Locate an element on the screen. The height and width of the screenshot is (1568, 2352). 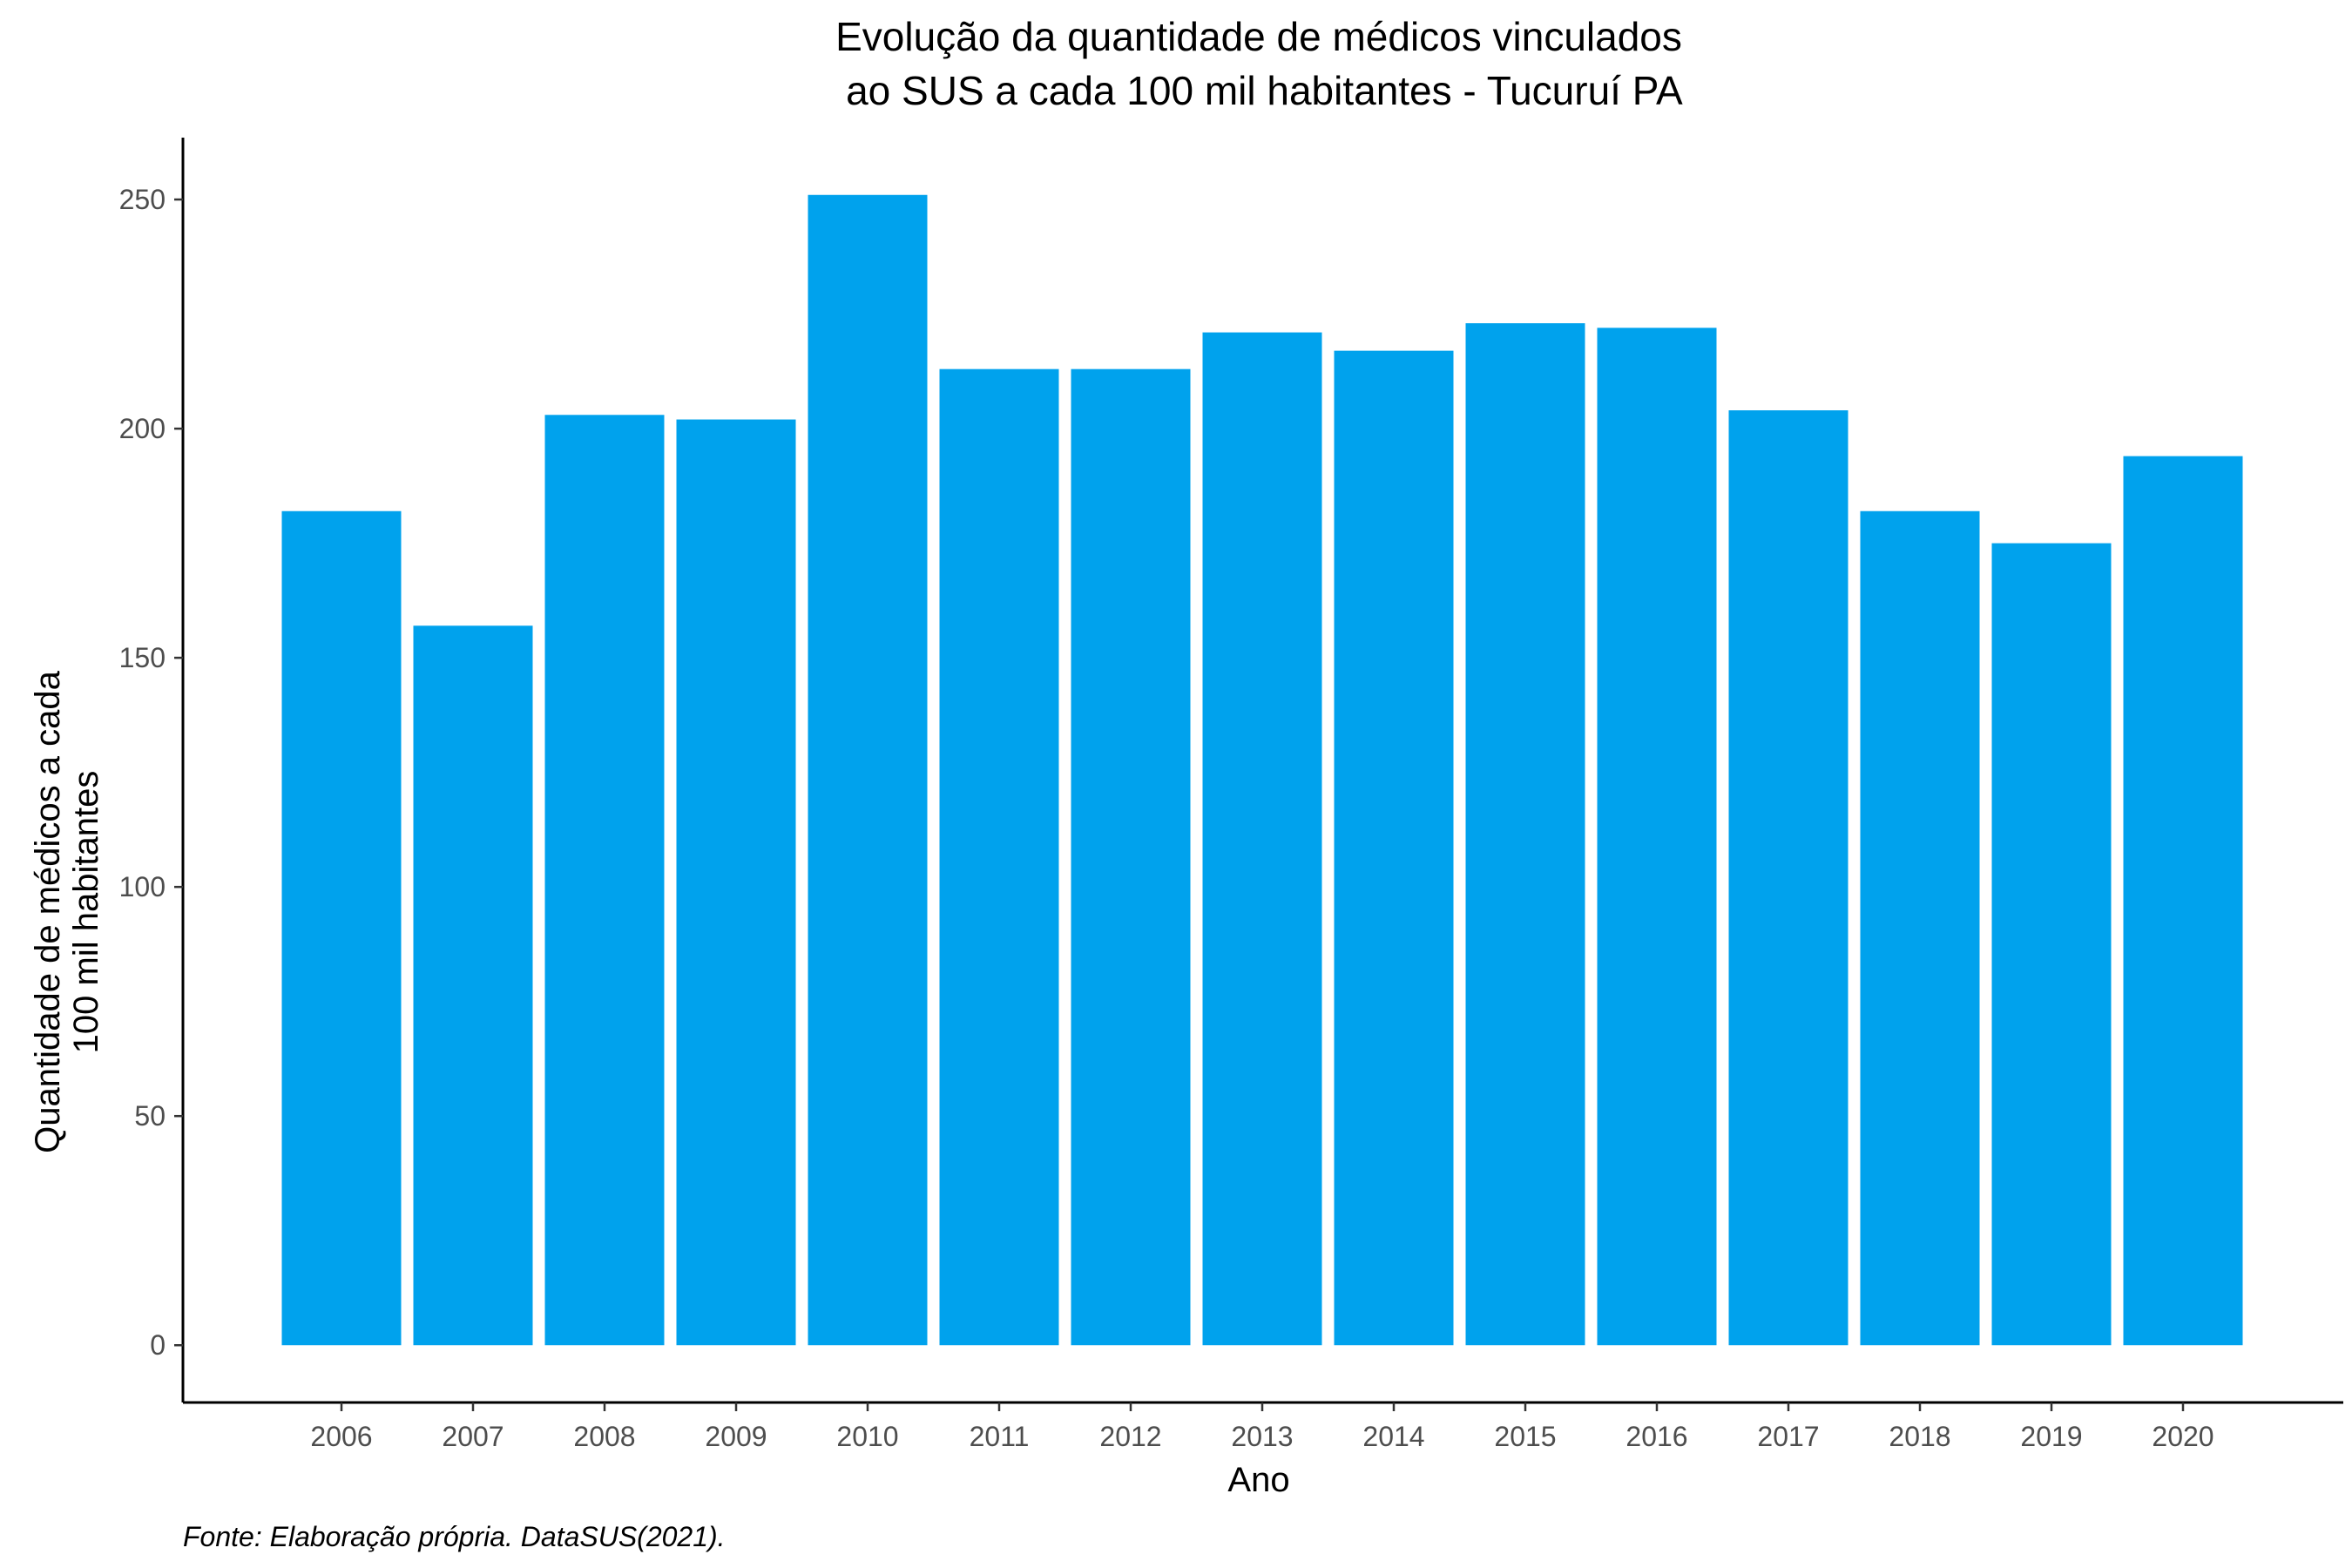
y-tick-label-250: 250 is located at coordinates (142, 199).